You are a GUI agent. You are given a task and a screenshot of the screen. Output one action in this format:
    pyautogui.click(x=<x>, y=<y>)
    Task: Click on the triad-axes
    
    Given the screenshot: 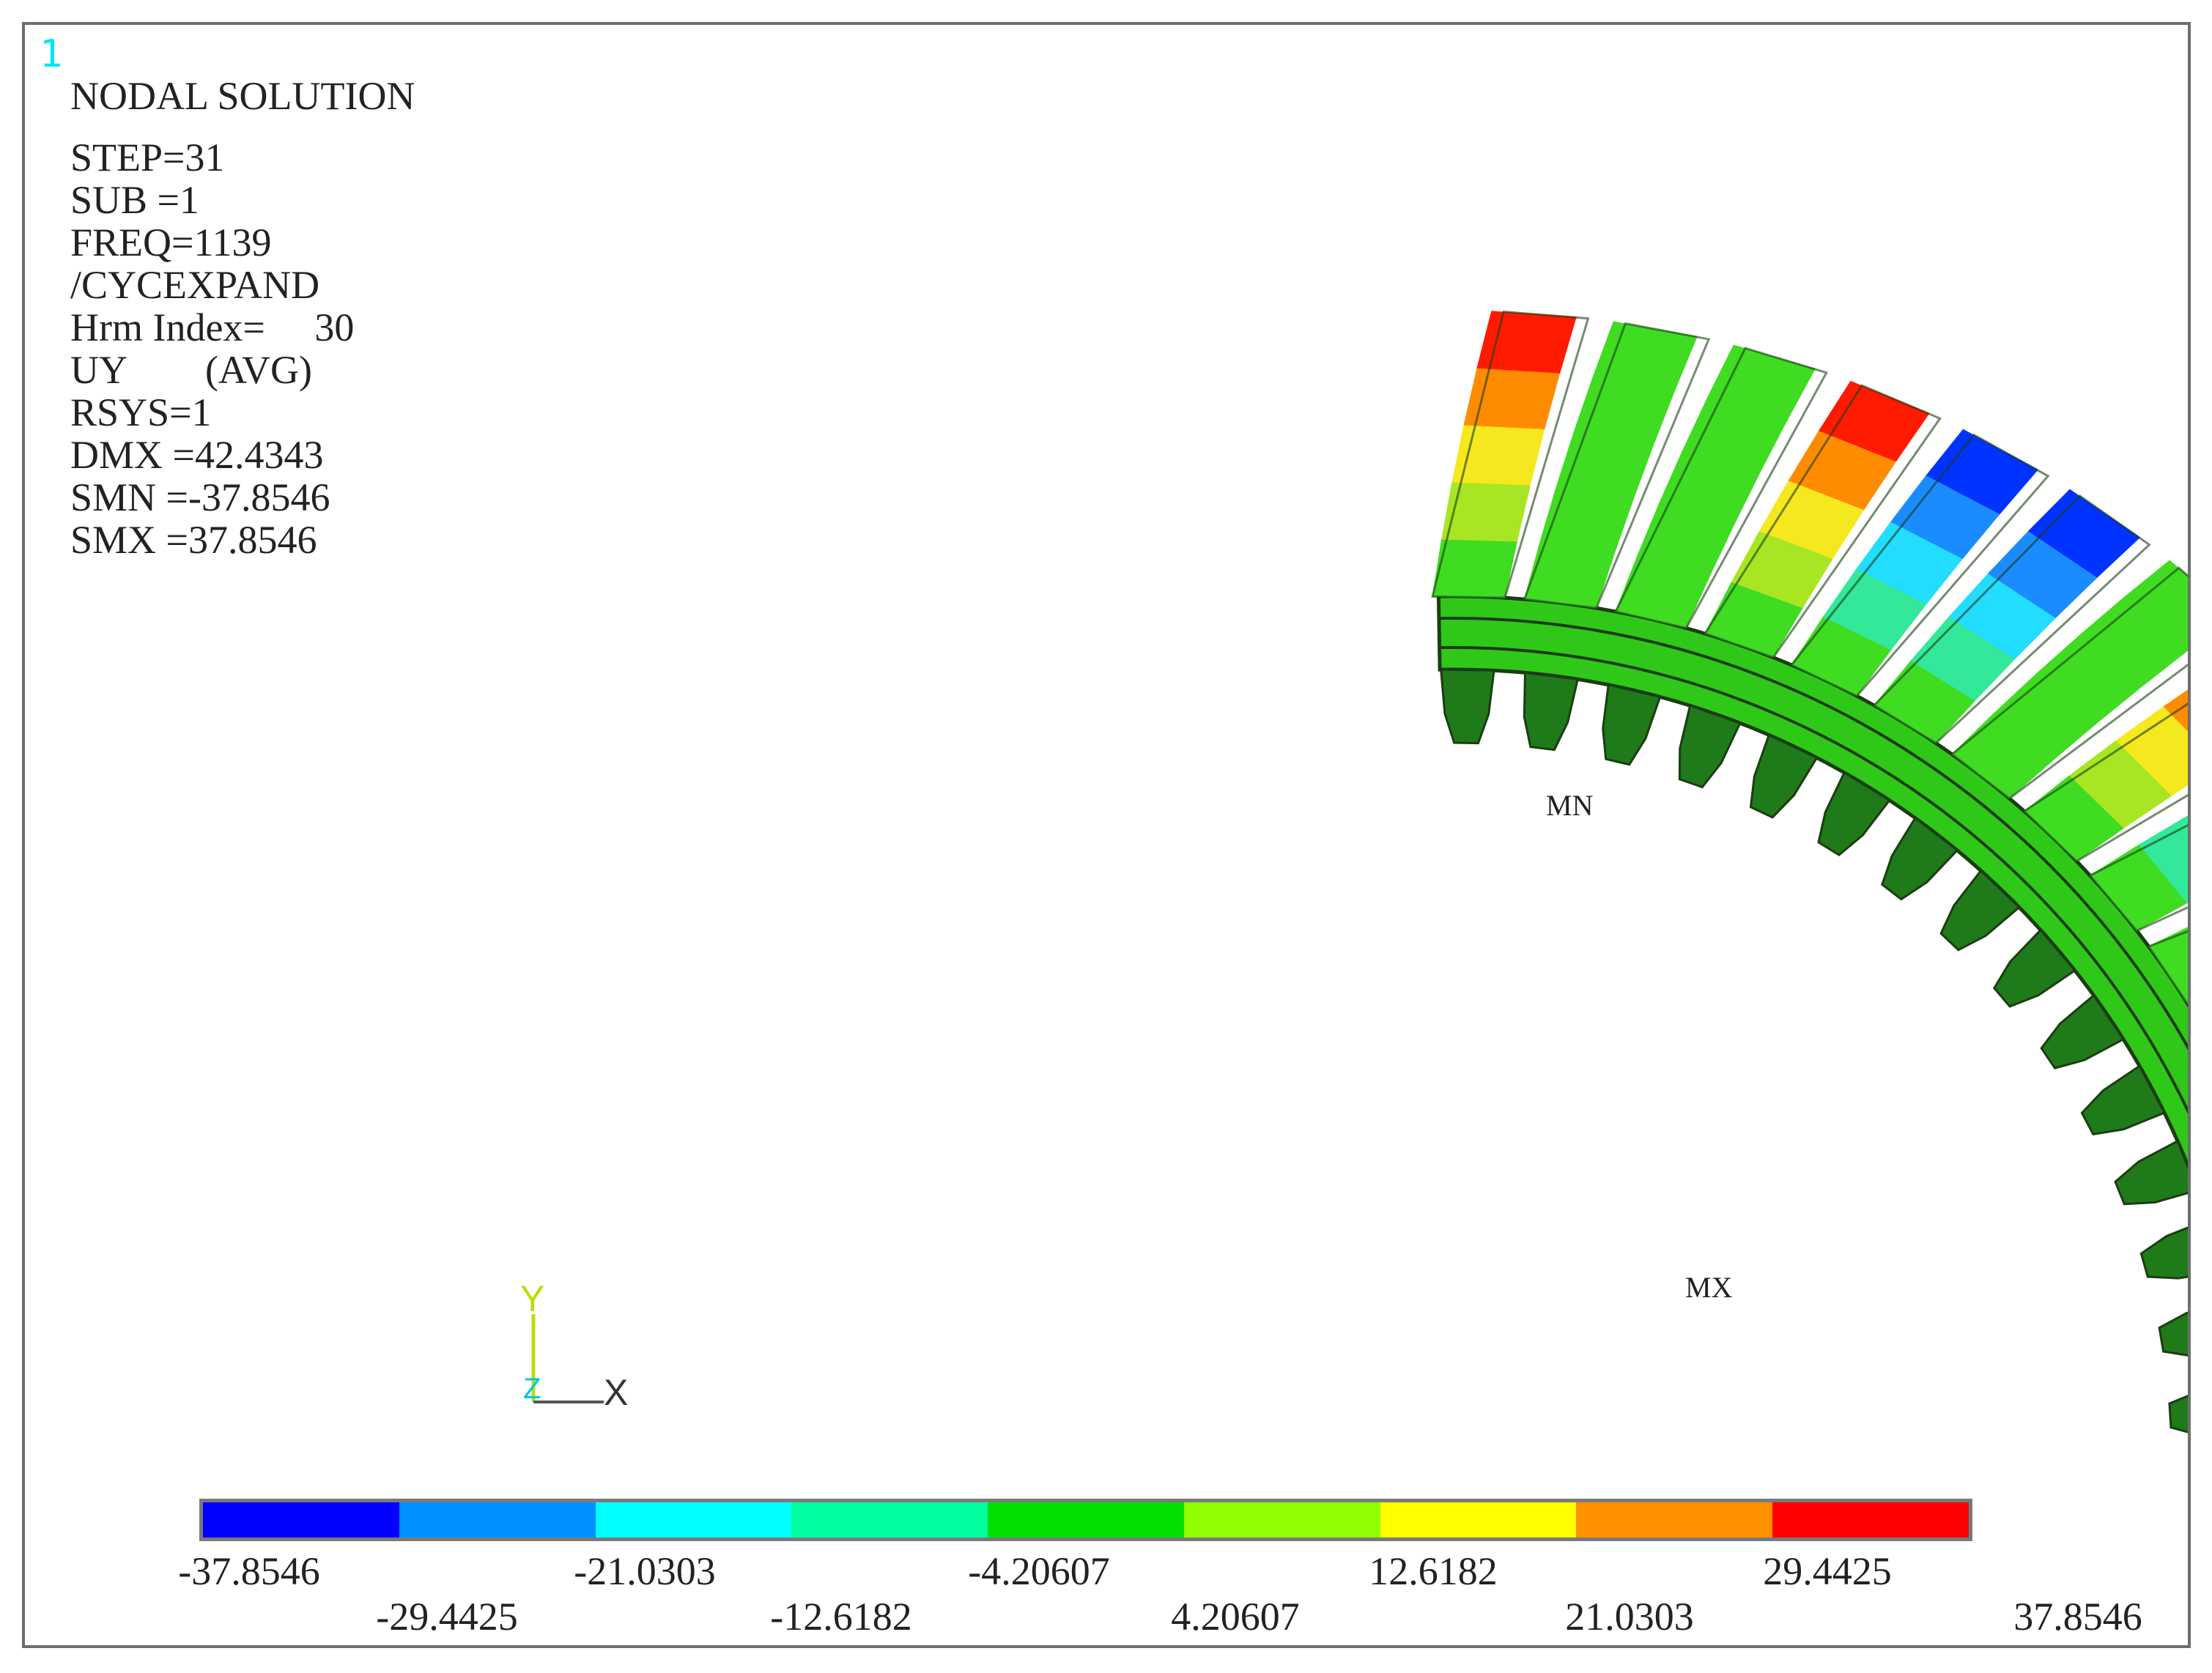 What is the action you would take?
    pyautogui.click(x=567, y=1358)
    